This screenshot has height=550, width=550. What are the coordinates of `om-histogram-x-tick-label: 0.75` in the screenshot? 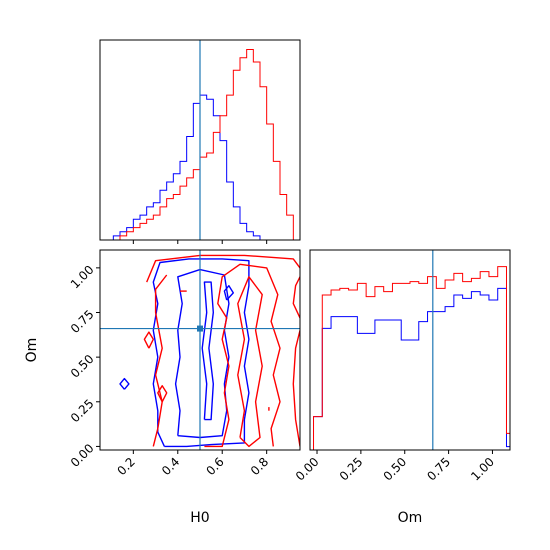 It's located at (438, 469).